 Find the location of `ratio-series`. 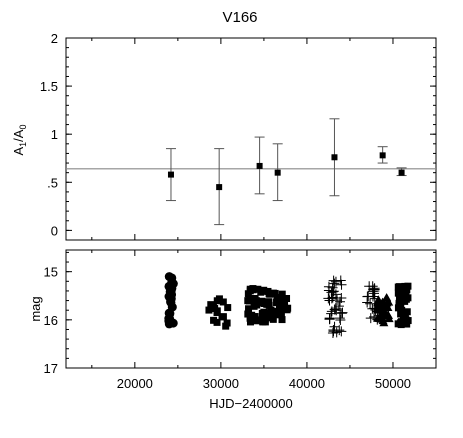

ratio-series is located at coordinates (286, 172).